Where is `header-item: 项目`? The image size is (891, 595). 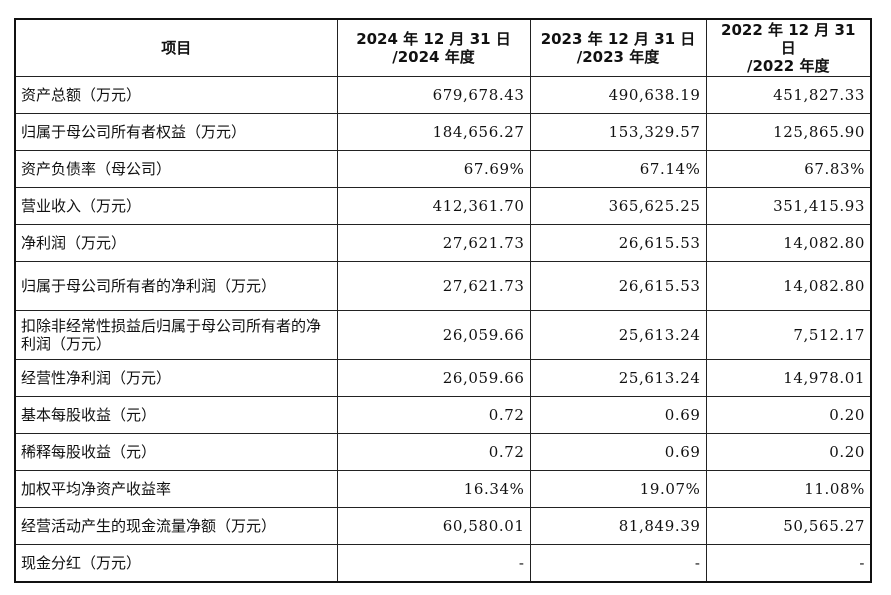 header-item: 项目 is located at coordinates (176, 47).